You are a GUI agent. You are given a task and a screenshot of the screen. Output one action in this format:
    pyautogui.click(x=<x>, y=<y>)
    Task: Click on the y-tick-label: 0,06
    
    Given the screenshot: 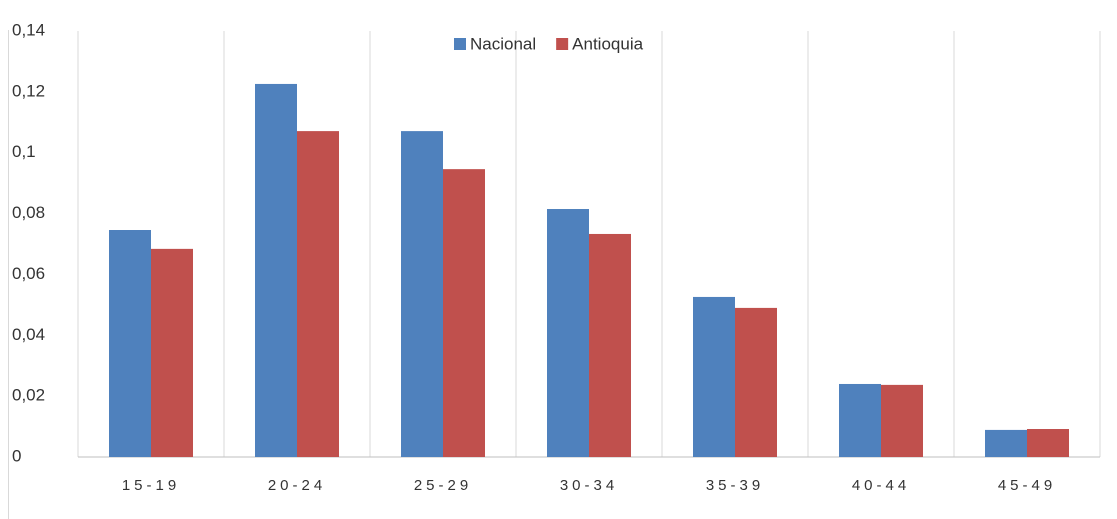 What is the action you would take?
    pyautogui.click(x=28, y=273)
    